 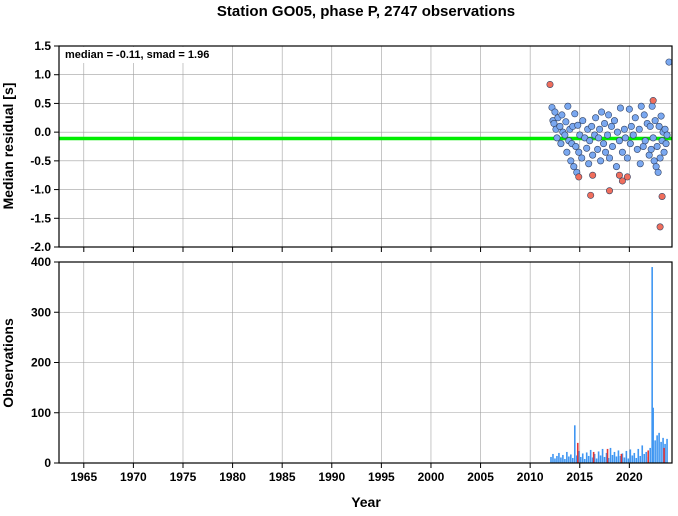 I want to click on residual-y-tick-label: -2.0, so click(x=40, y=247).